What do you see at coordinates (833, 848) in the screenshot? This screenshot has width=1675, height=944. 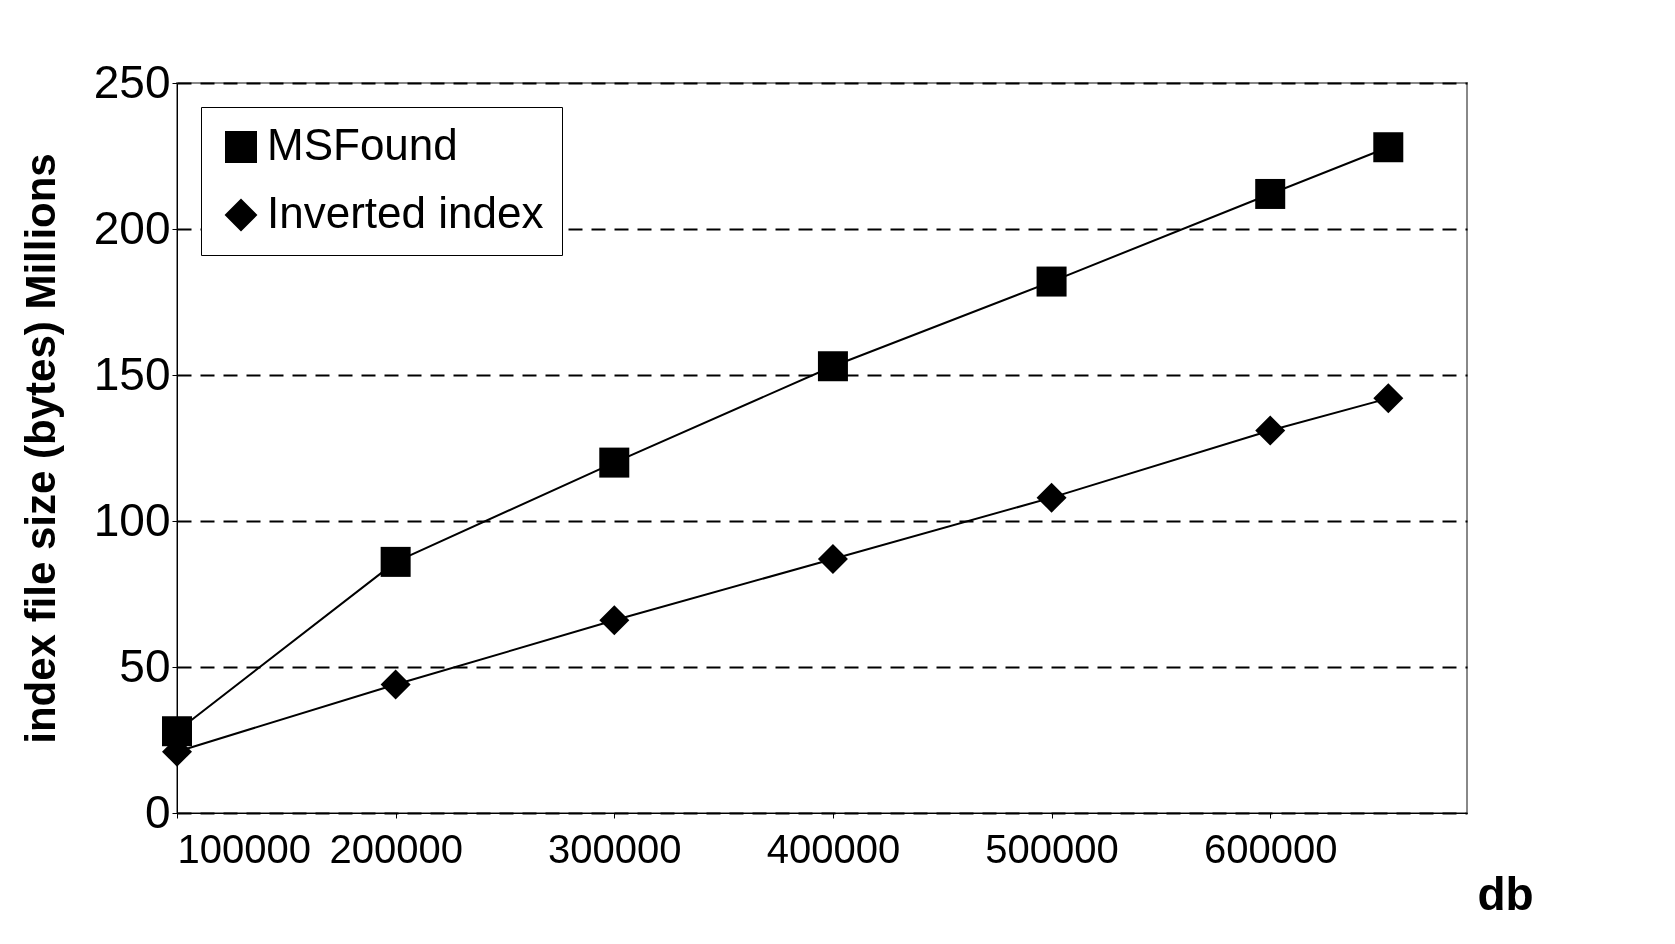 I see `x-tick-label: 400000` at bounding box center [833, 848].